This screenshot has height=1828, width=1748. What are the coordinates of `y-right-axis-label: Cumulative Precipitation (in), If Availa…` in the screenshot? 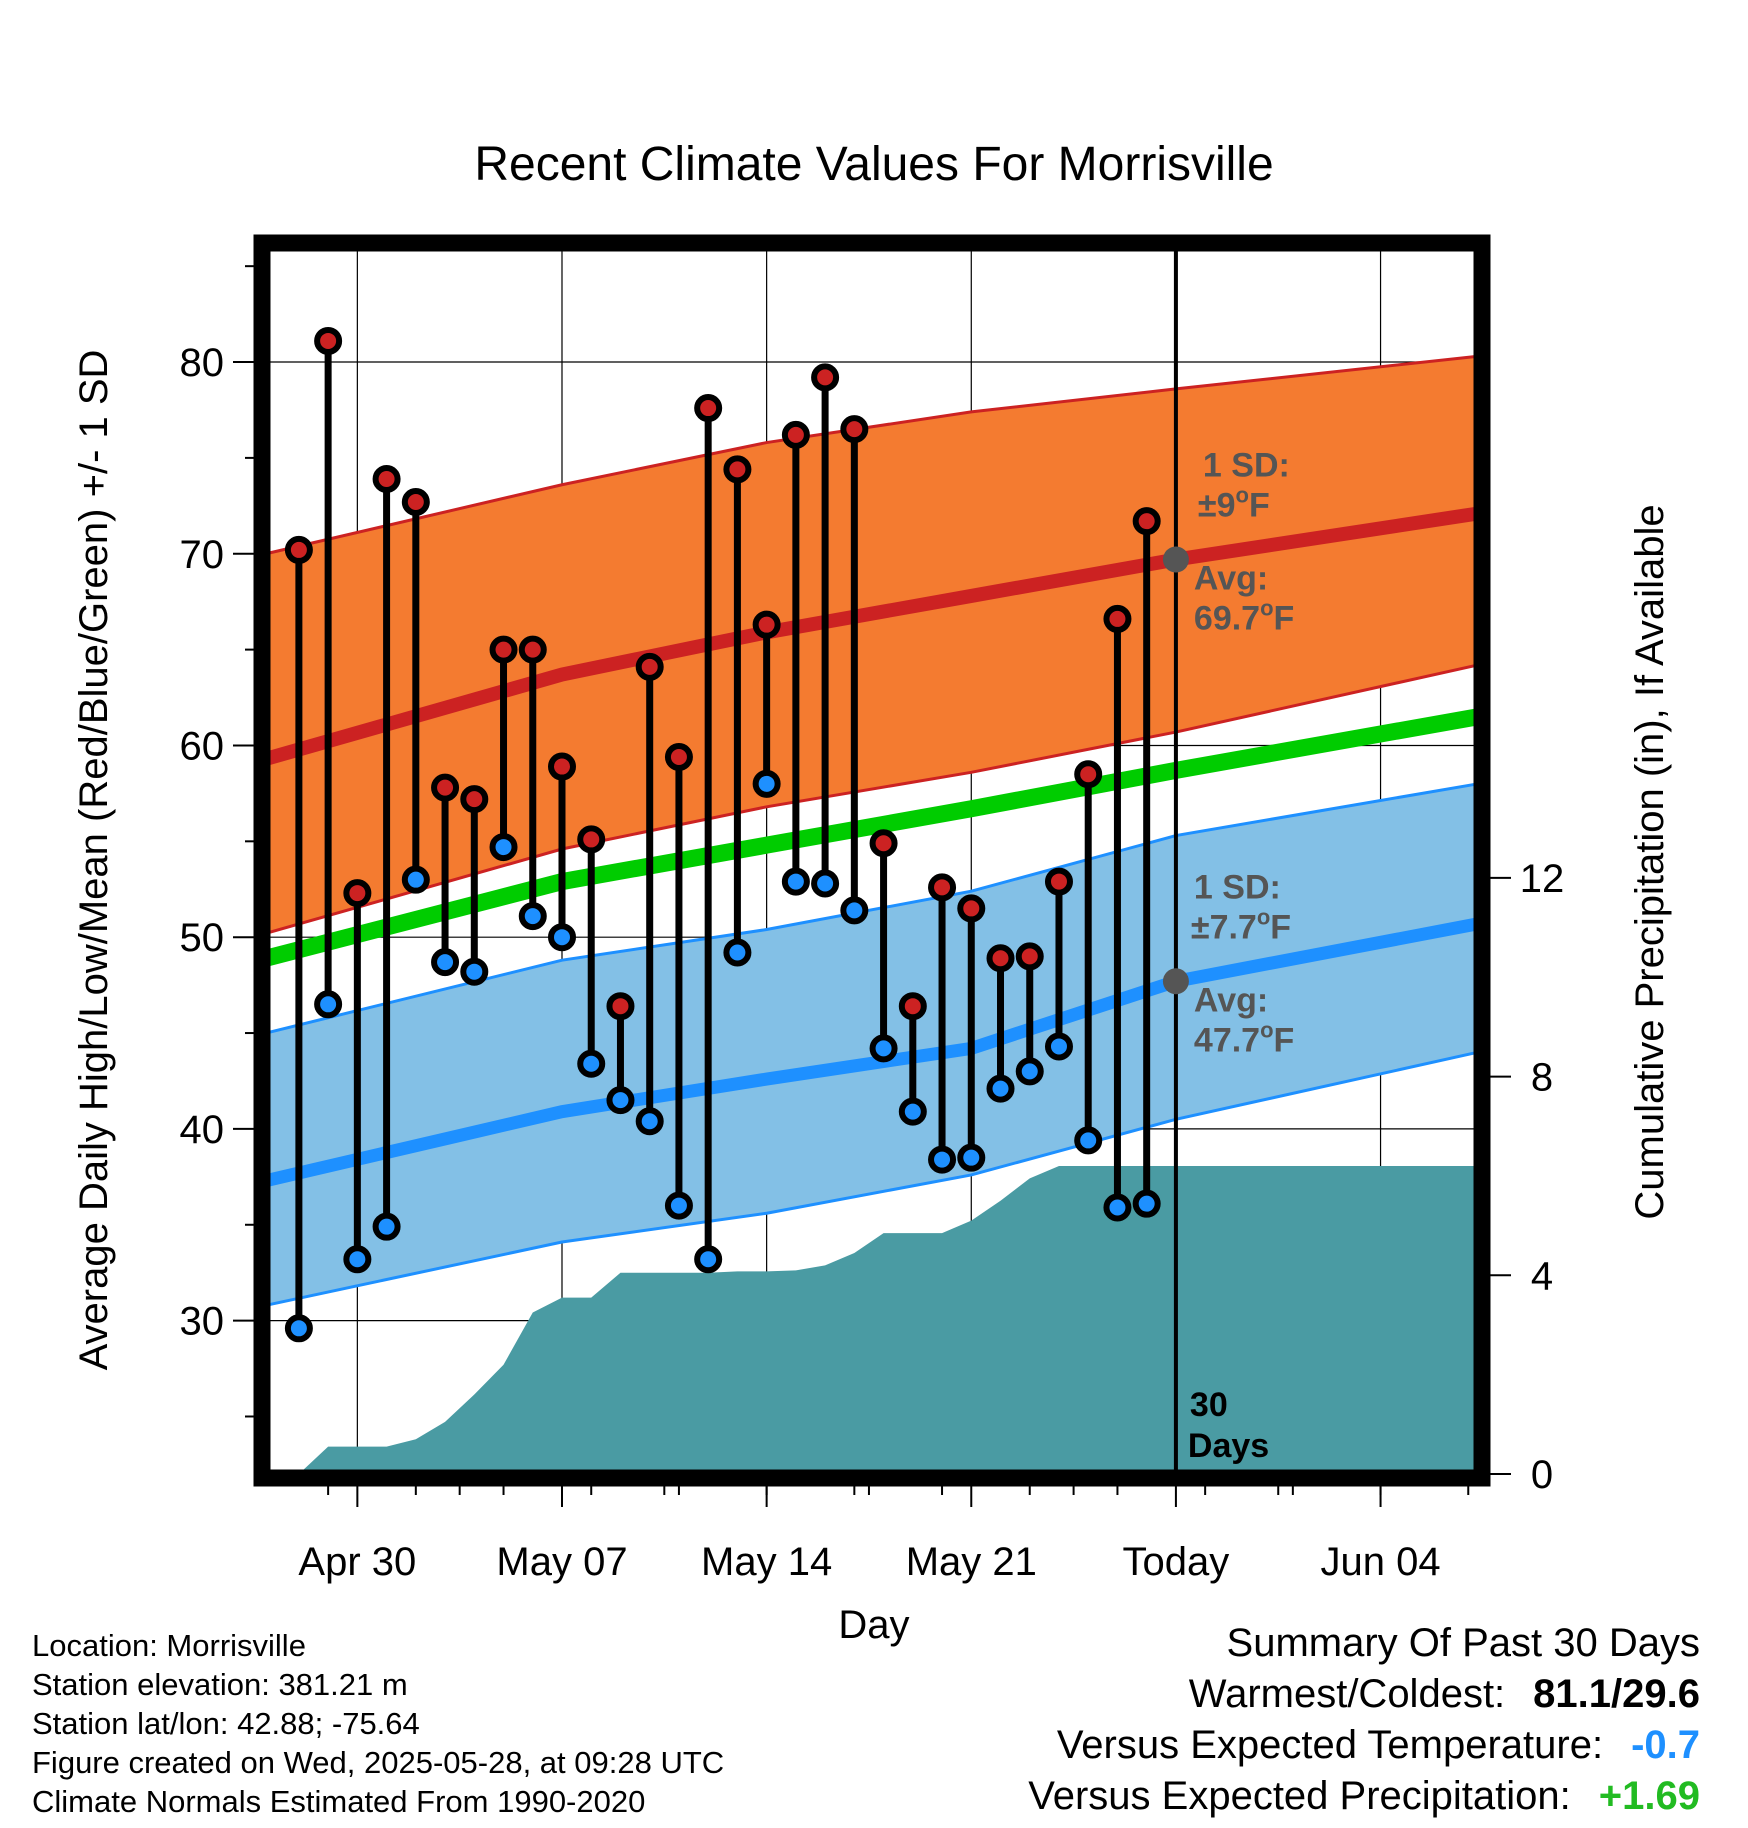 It's located at (1650, 861).